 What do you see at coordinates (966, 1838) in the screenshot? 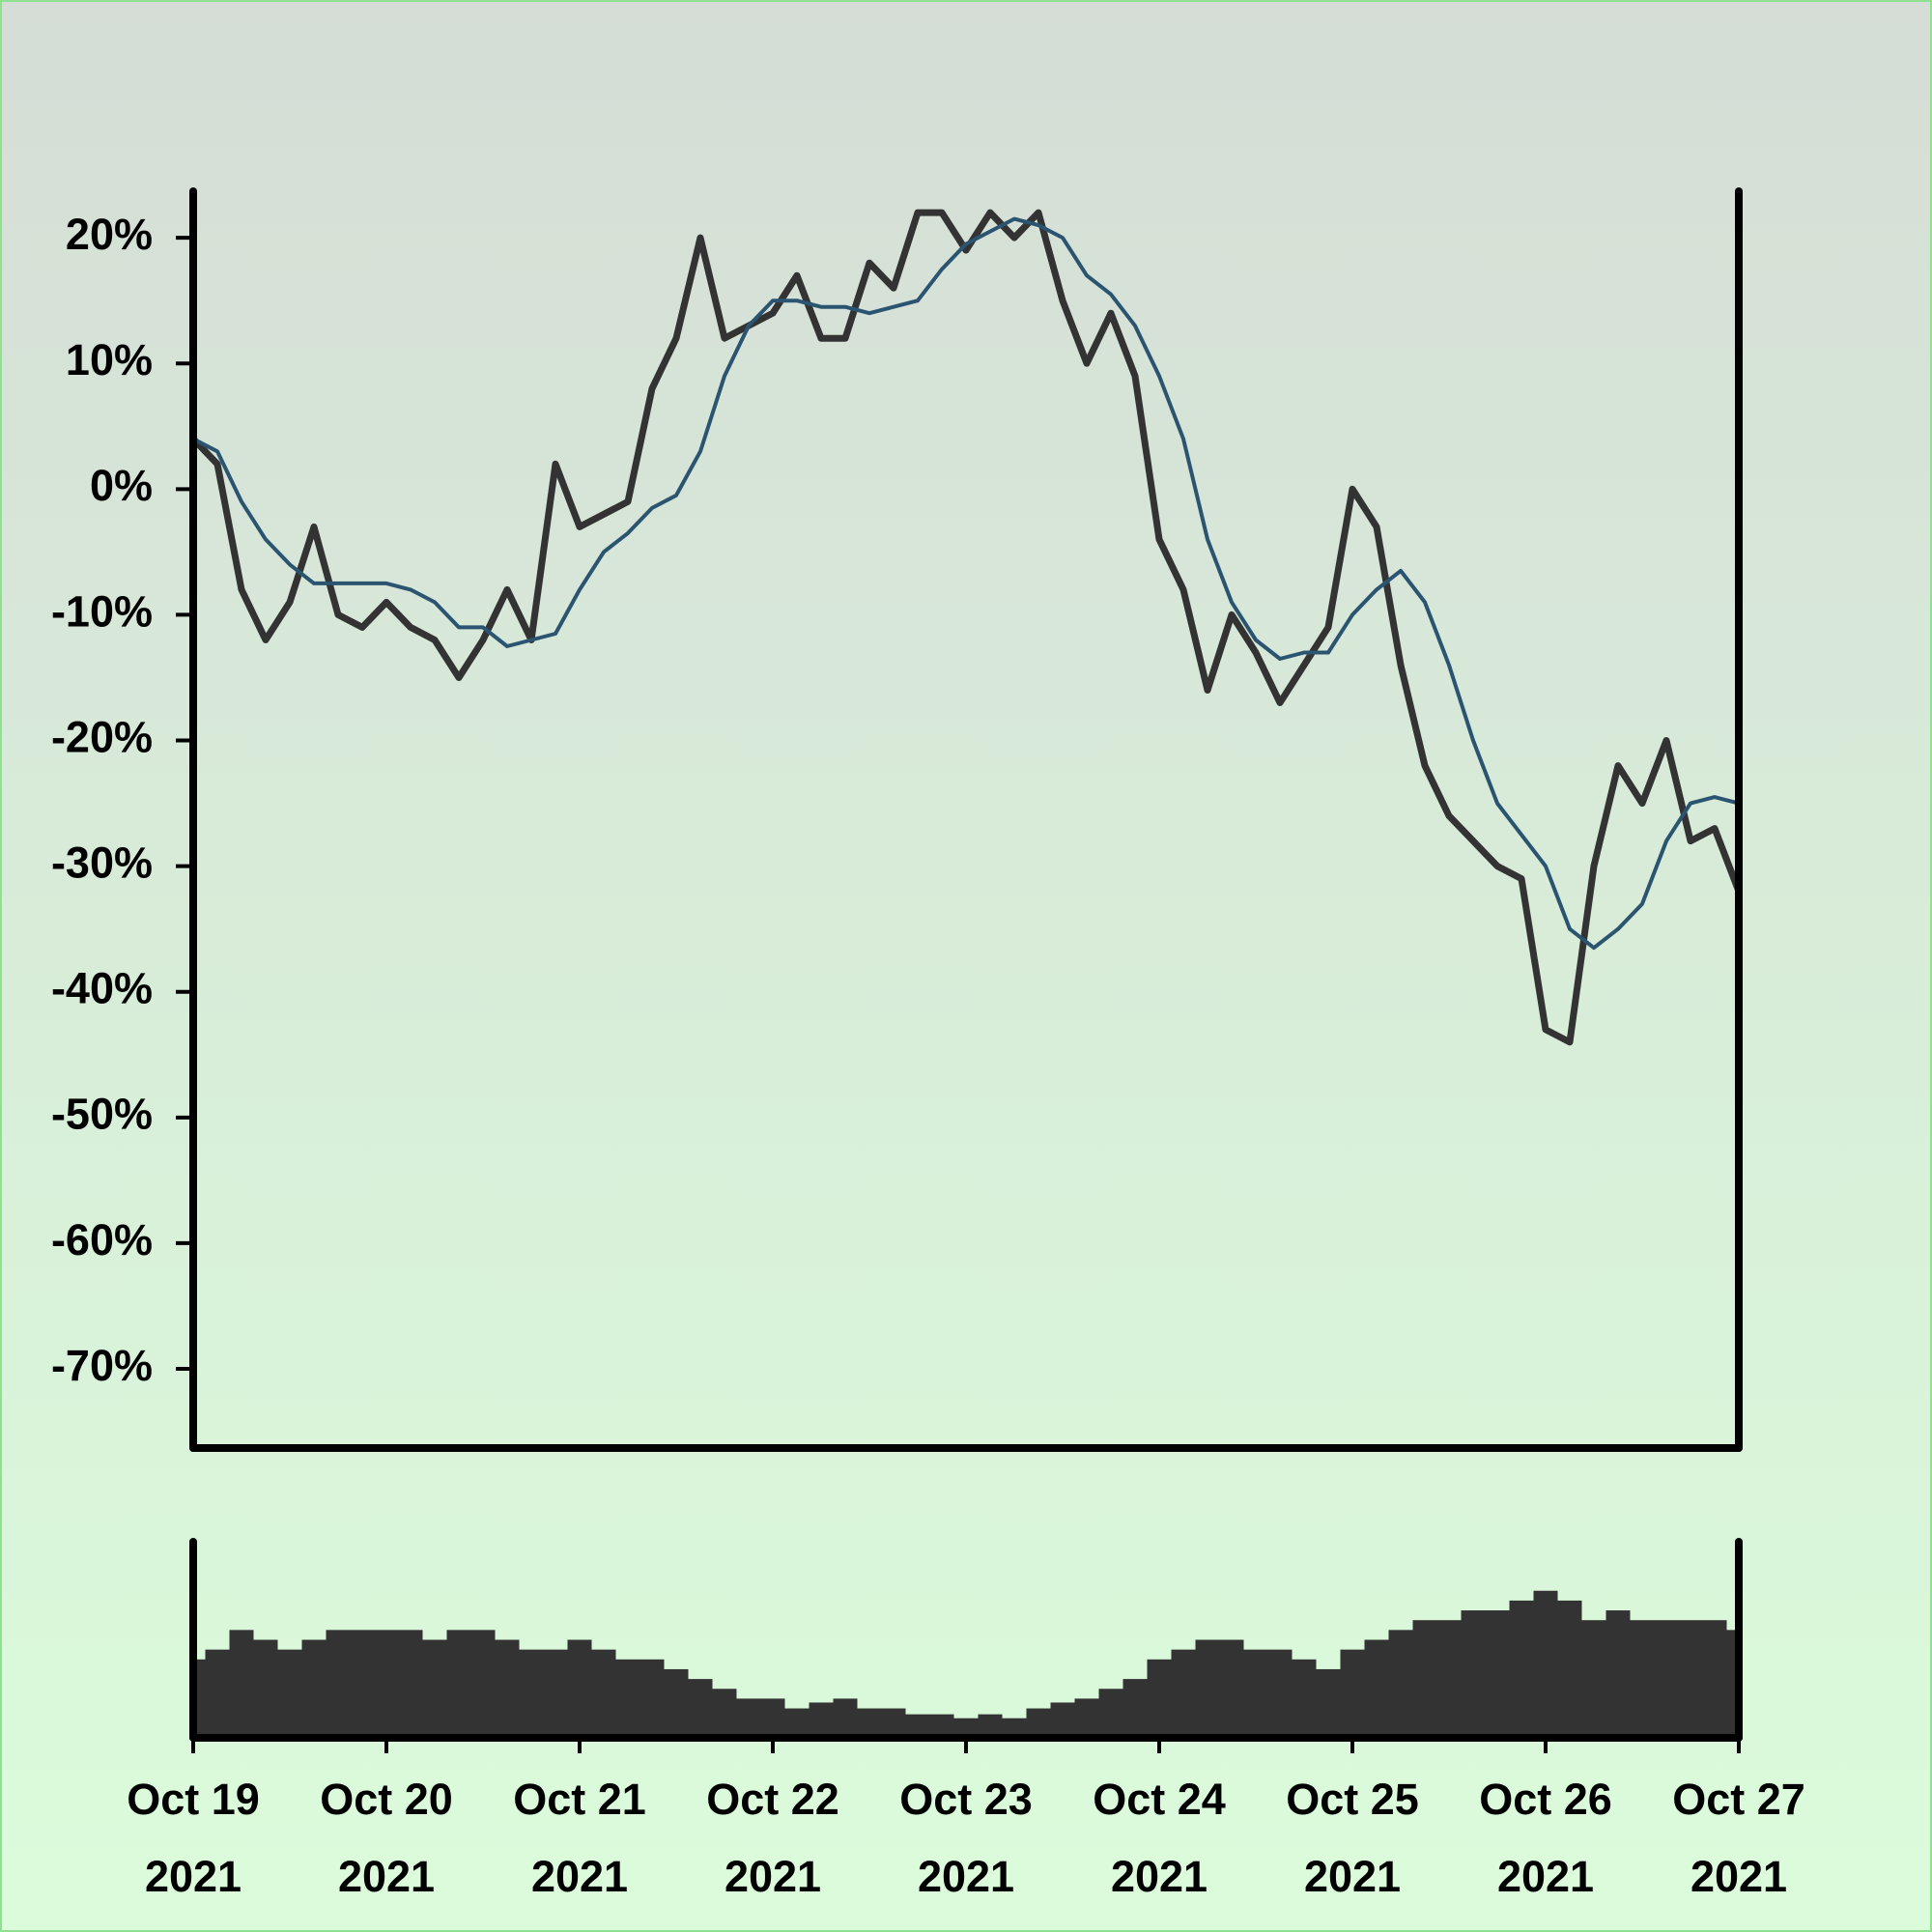
I see `x-tick-label: Oct 23 2021` at bounding box center [966, 1838].